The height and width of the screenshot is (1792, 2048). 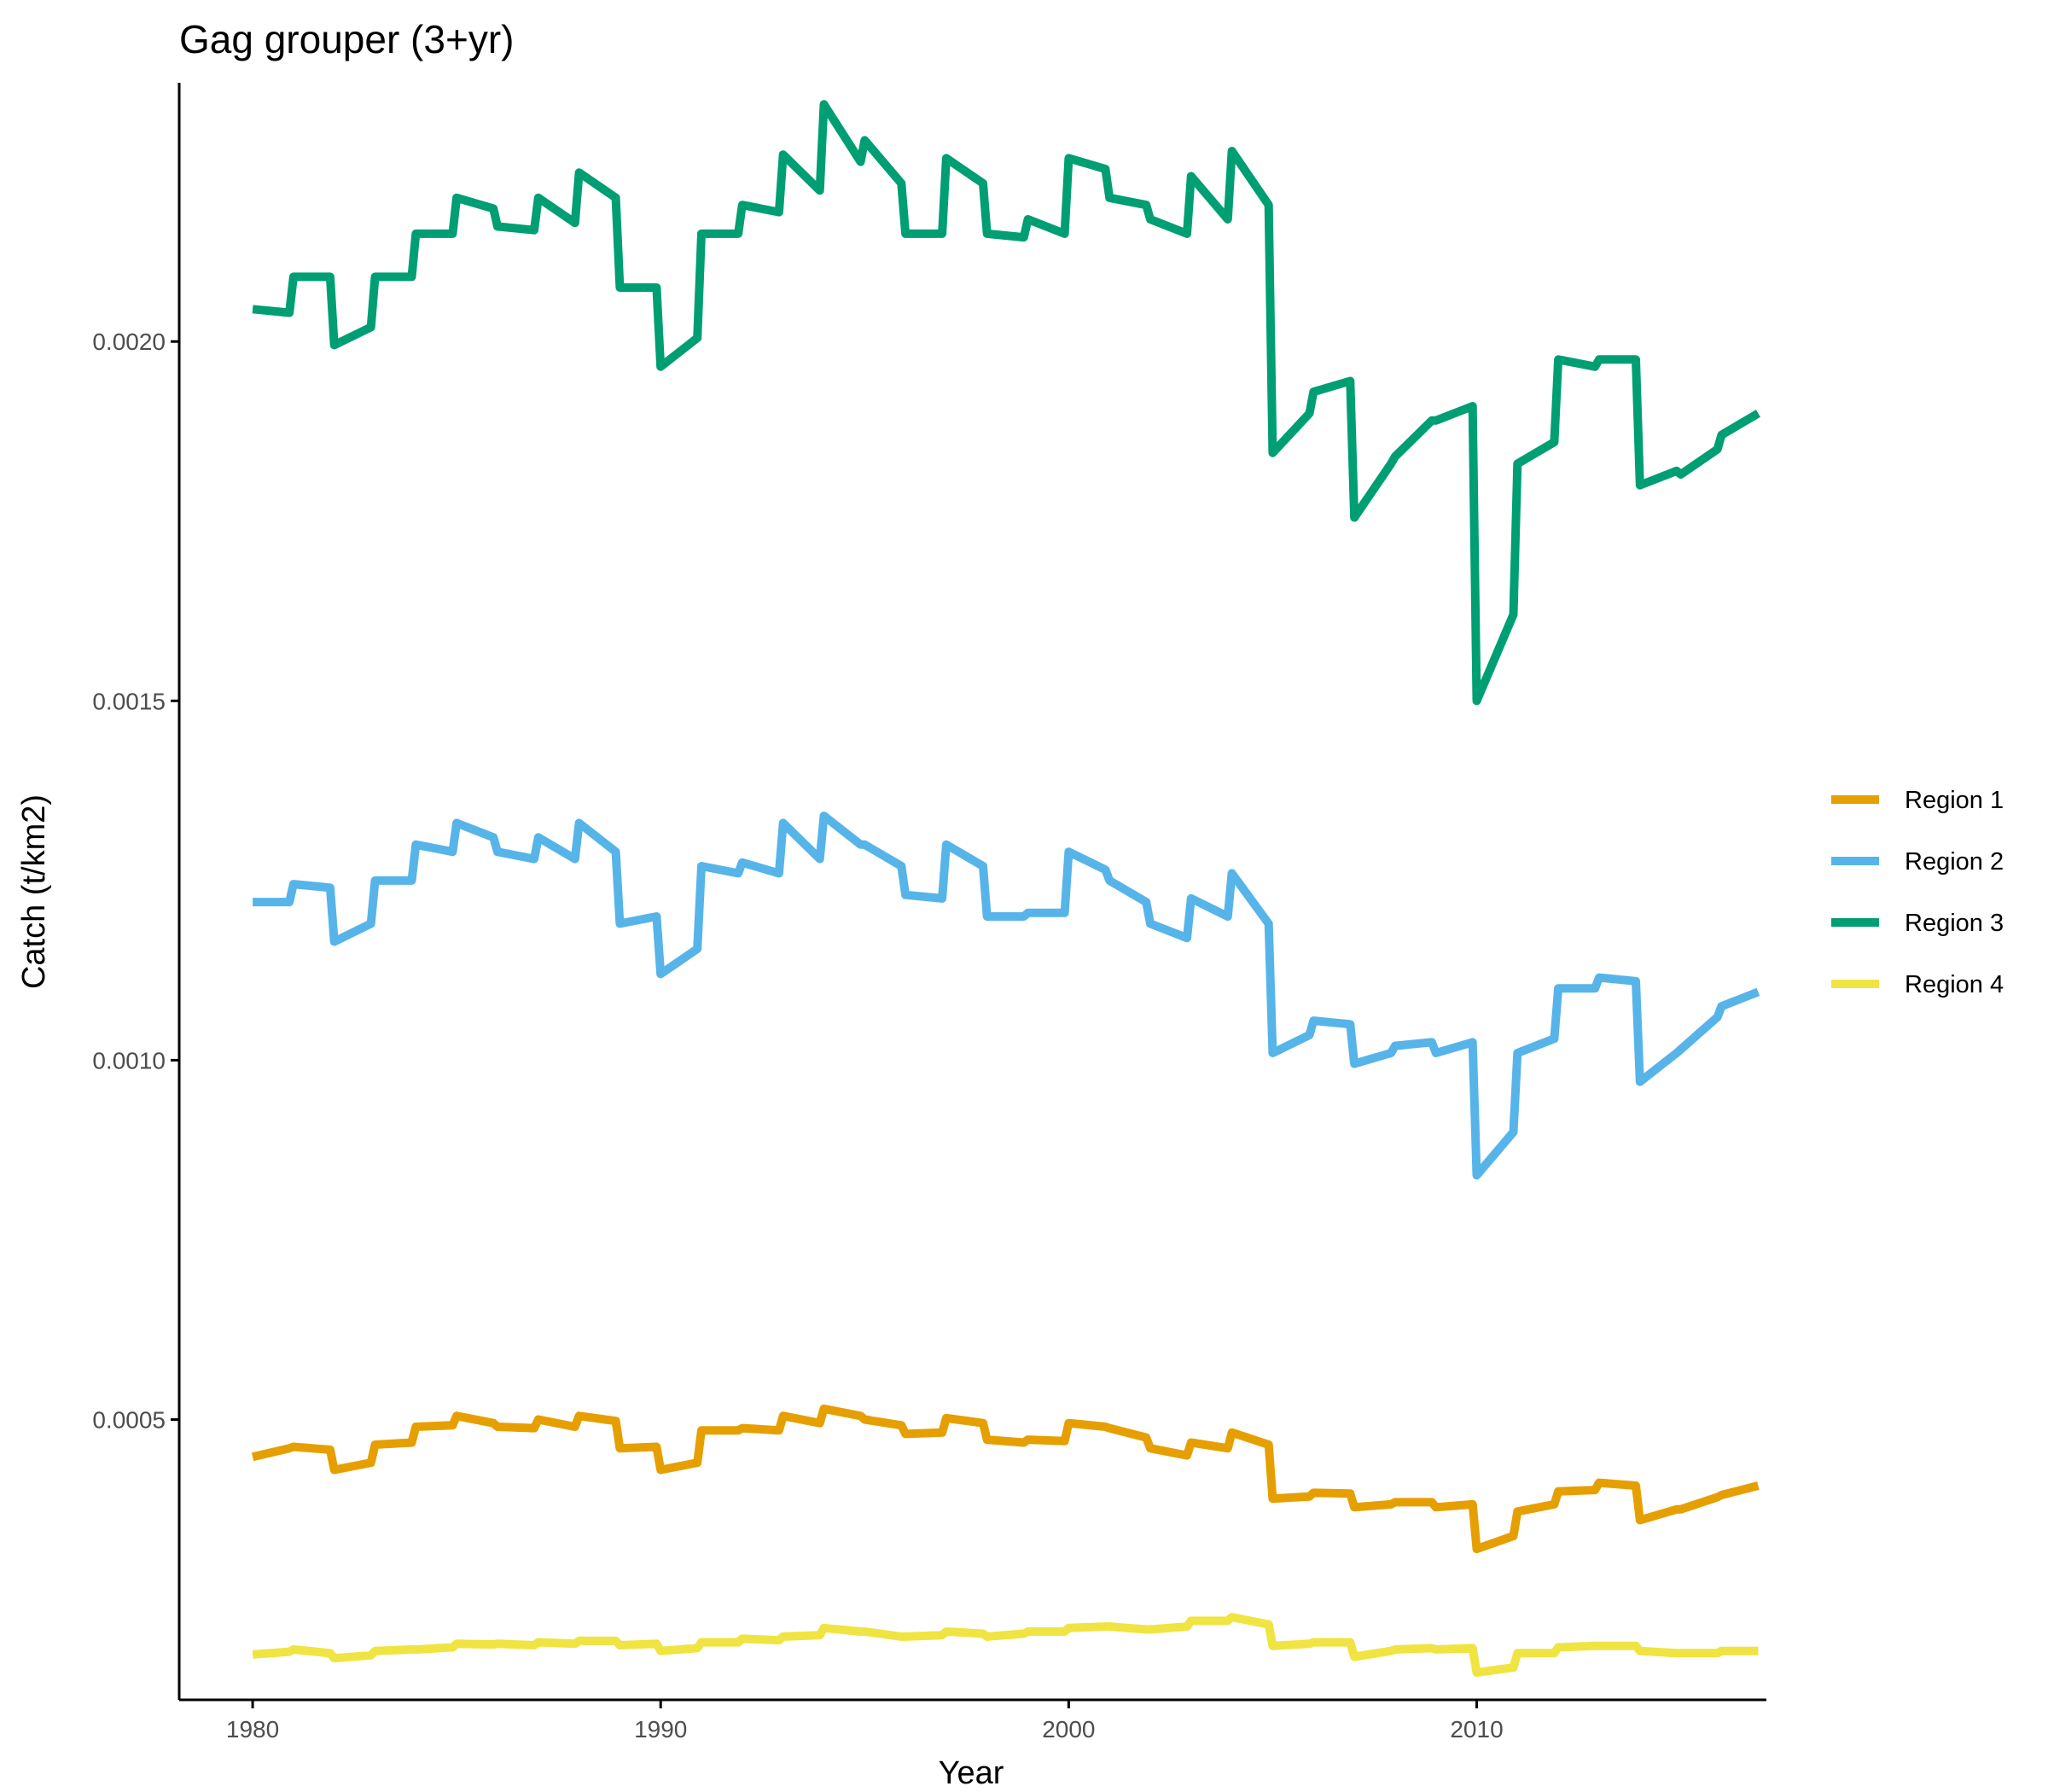 I want to click on legend-item-region-2: Region 2, so click(x=1918, y=862).